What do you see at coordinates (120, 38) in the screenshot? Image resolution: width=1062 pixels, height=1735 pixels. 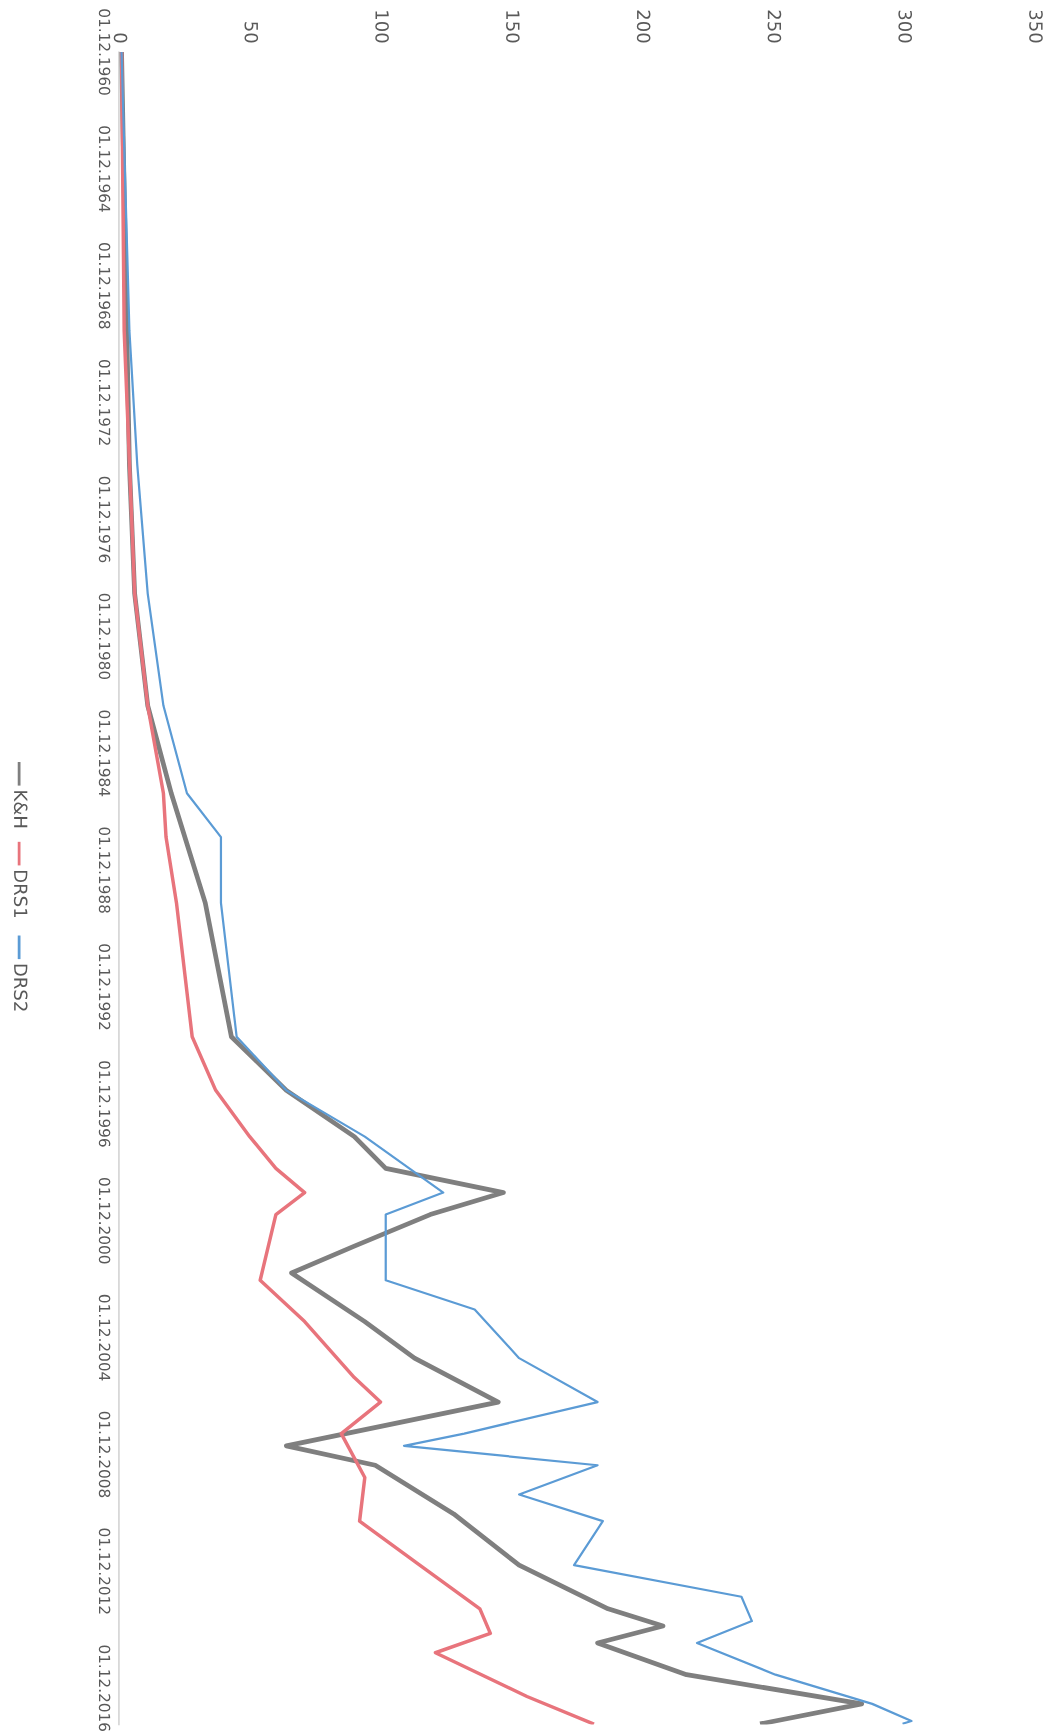 I see `x-tick-label: 0` at bounding box center [120, 38].